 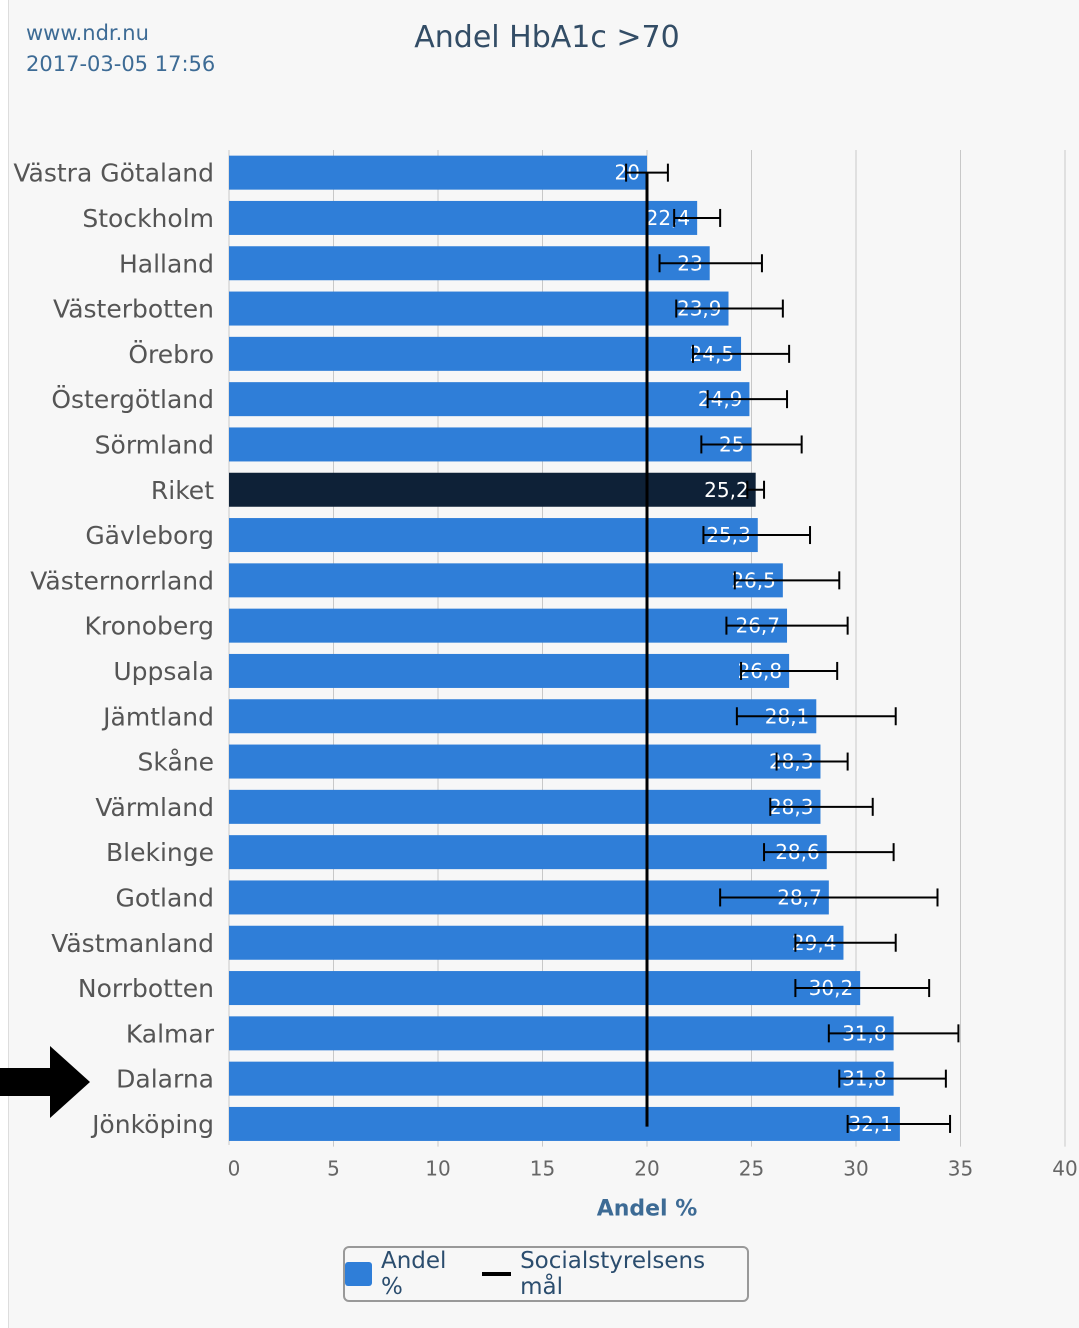 I want to click on bar-stockholm, so click(x=463, y=217).